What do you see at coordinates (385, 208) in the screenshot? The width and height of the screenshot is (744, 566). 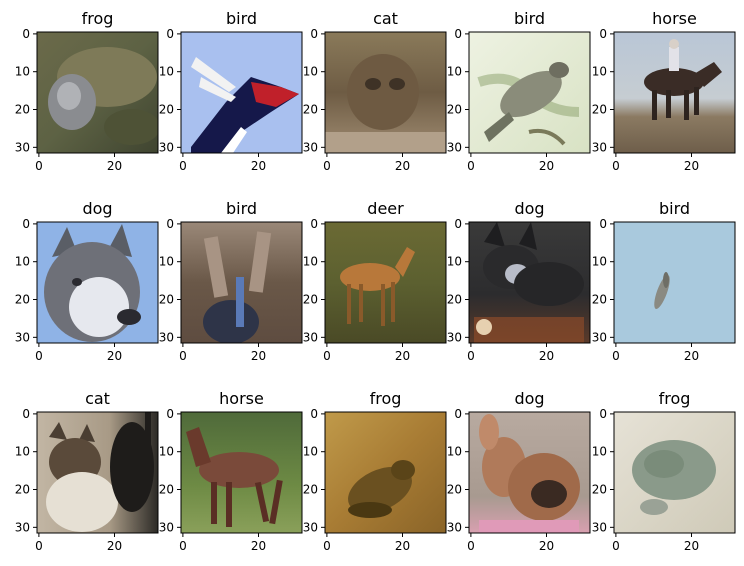 I see `panel-title: deer` at bounding box center [385, 208].